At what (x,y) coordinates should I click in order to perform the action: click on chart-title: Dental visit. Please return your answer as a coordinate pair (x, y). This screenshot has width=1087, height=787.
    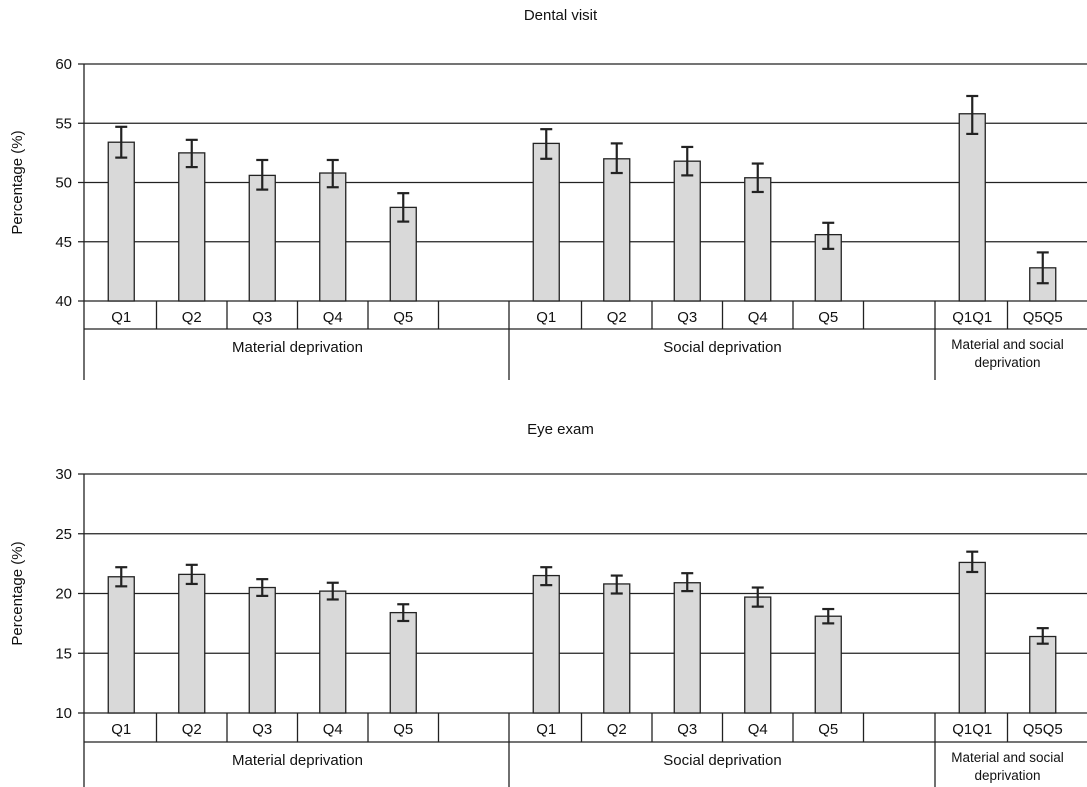
    Looking at the image, I should click on (561, 15).